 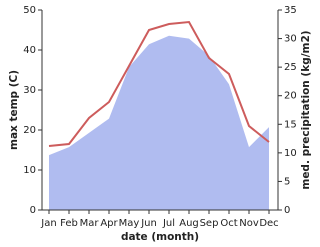 I want to click on x-tick-label: Nov, so click(x=249, y=223).